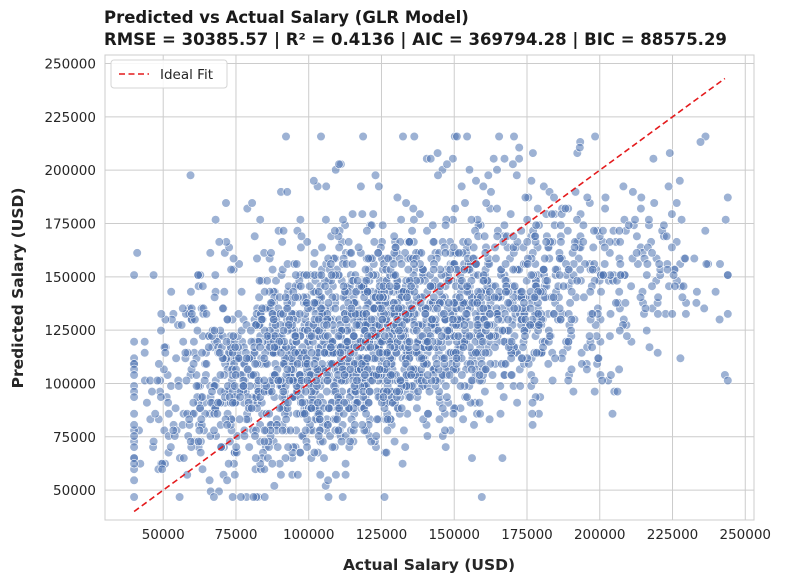  I want to click on y-tick-label: 100000, so click(70, 384).